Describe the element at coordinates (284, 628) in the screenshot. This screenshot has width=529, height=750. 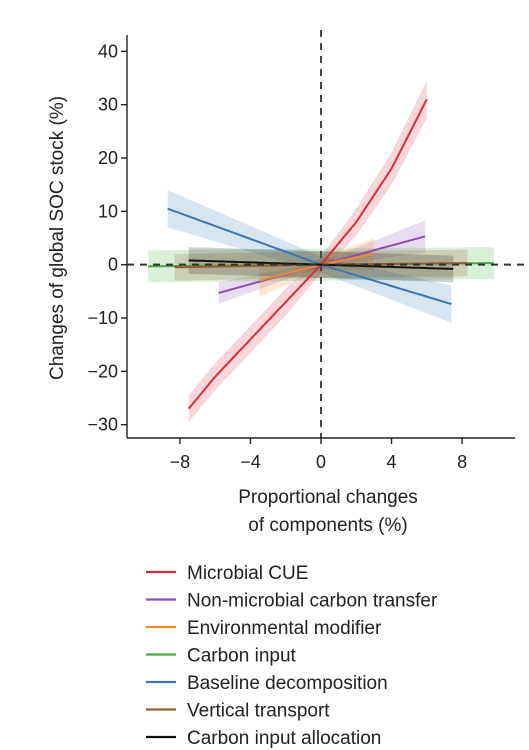
I see `legend-label-environmental-modifier: Environmental modifier` at that location.